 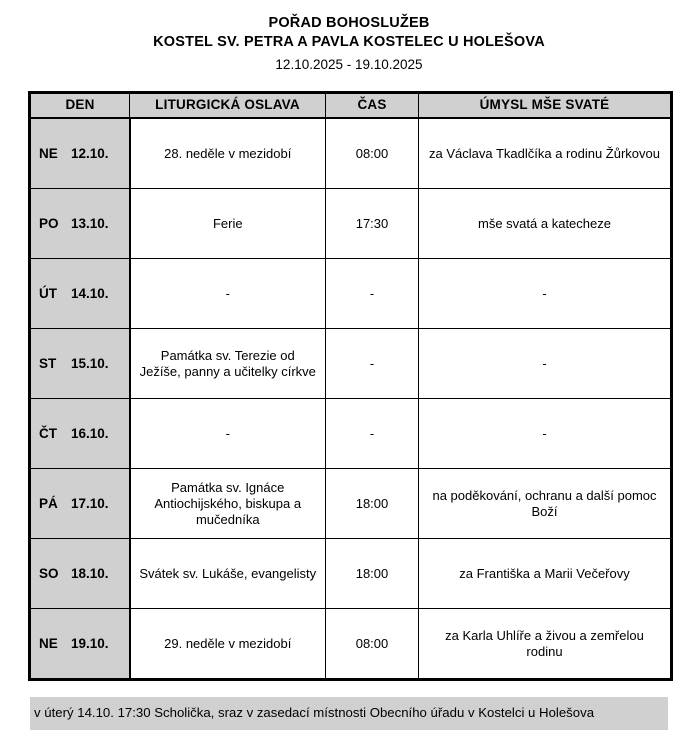 I want to click on page-title-primary: POŘAD BOHOSLUŽEB, so click(x=349, y=23).